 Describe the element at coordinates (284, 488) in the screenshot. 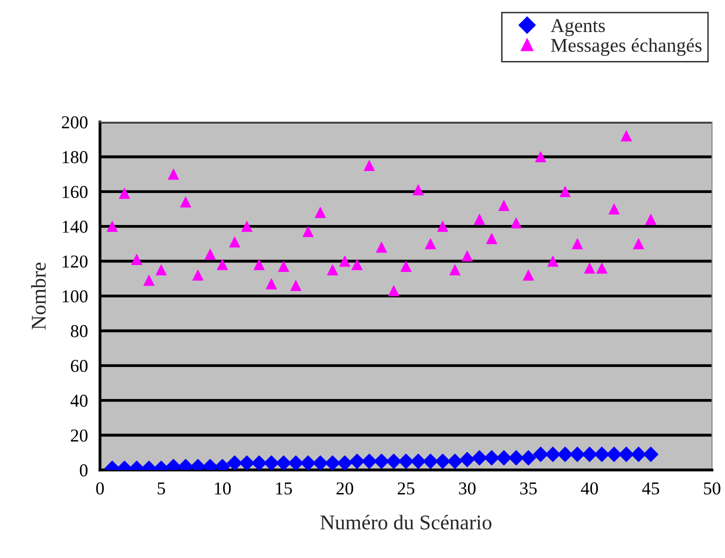

I see `x-tick-label: 15` at that location.